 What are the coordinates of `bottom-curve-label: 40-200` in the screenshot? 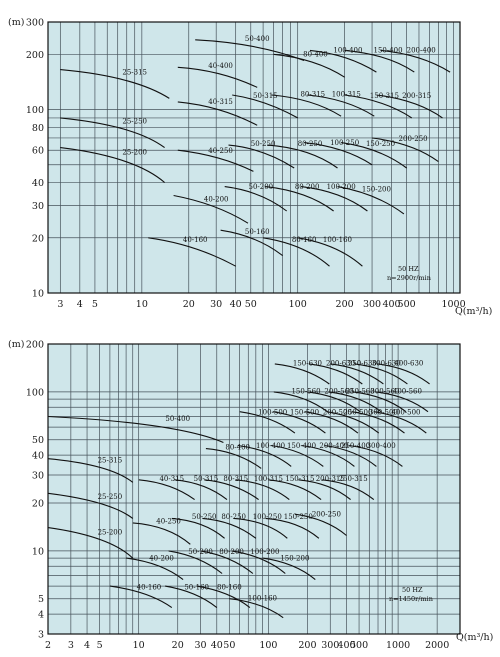 It's located at (161, 559).